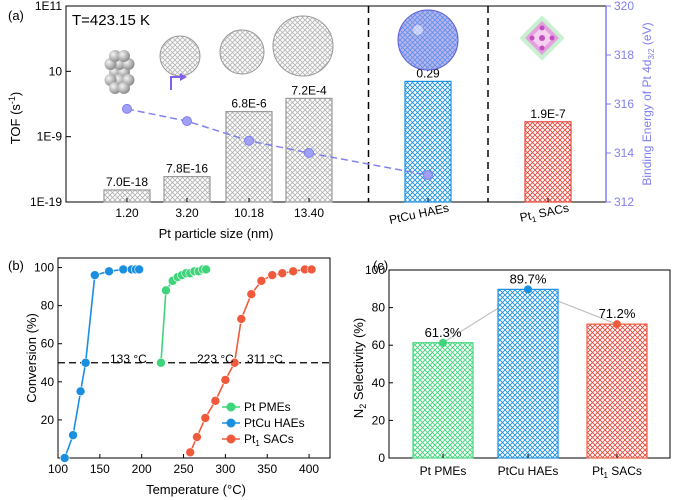 This screenshot has height=500, width=677. Describe the element at coordinates (617, 391) in the screenshot. I see `selectivity-bar-pt1-sacs` at that location.